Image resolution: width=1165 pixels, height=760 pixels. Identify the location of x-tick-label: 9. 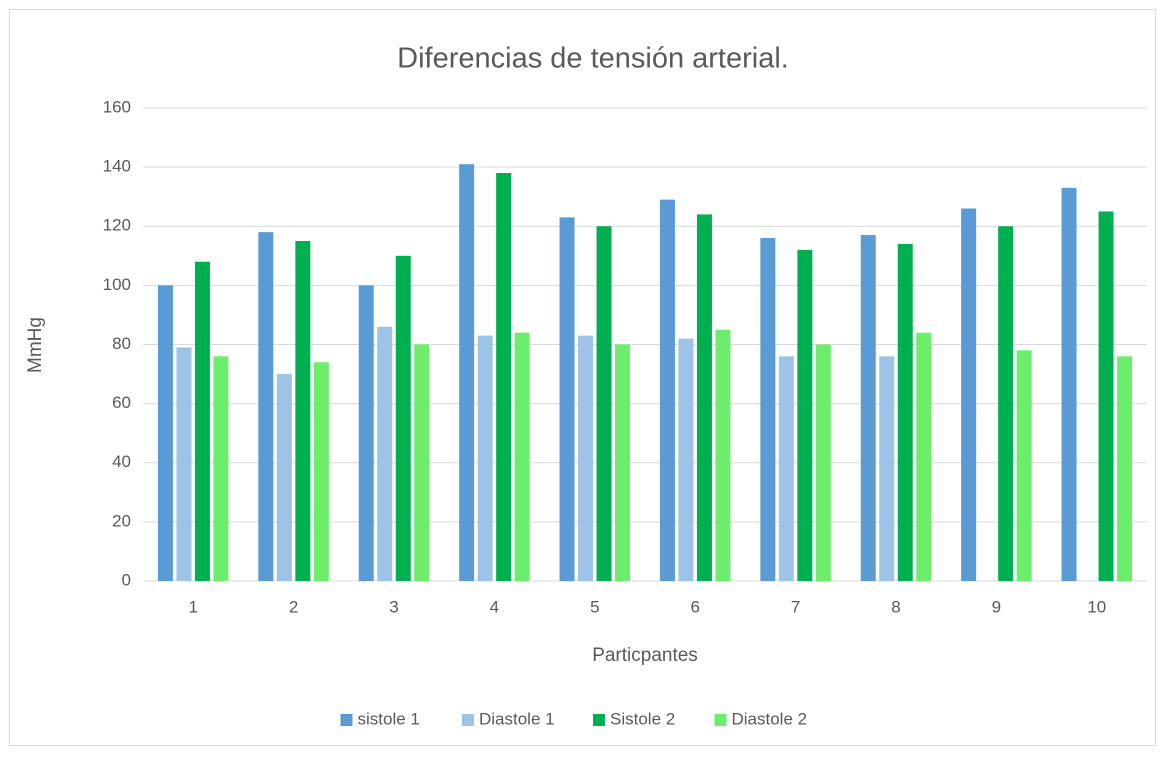
(996, 606).